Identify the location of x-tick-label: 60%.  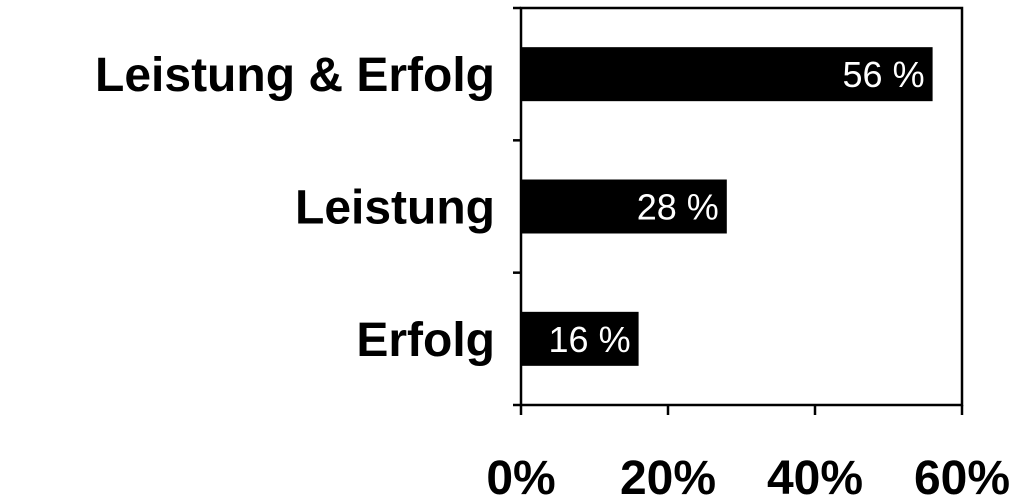
(962, 477).